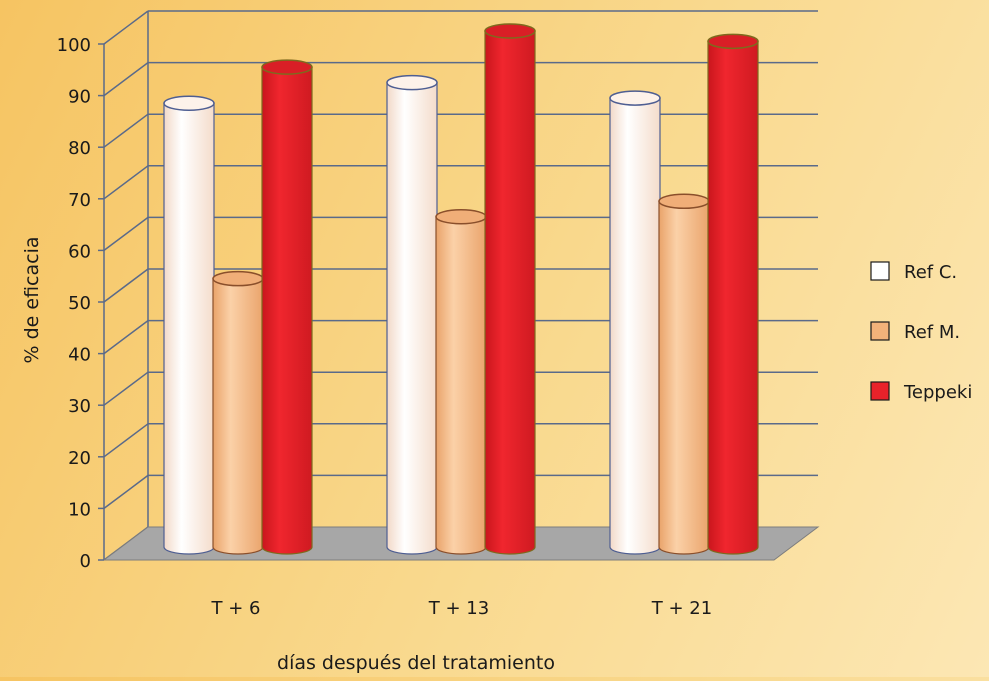 Image resolution: width=989 pixels, height=681 pixels. I want to click on legend-item: Teppeki, so click(921, 392).